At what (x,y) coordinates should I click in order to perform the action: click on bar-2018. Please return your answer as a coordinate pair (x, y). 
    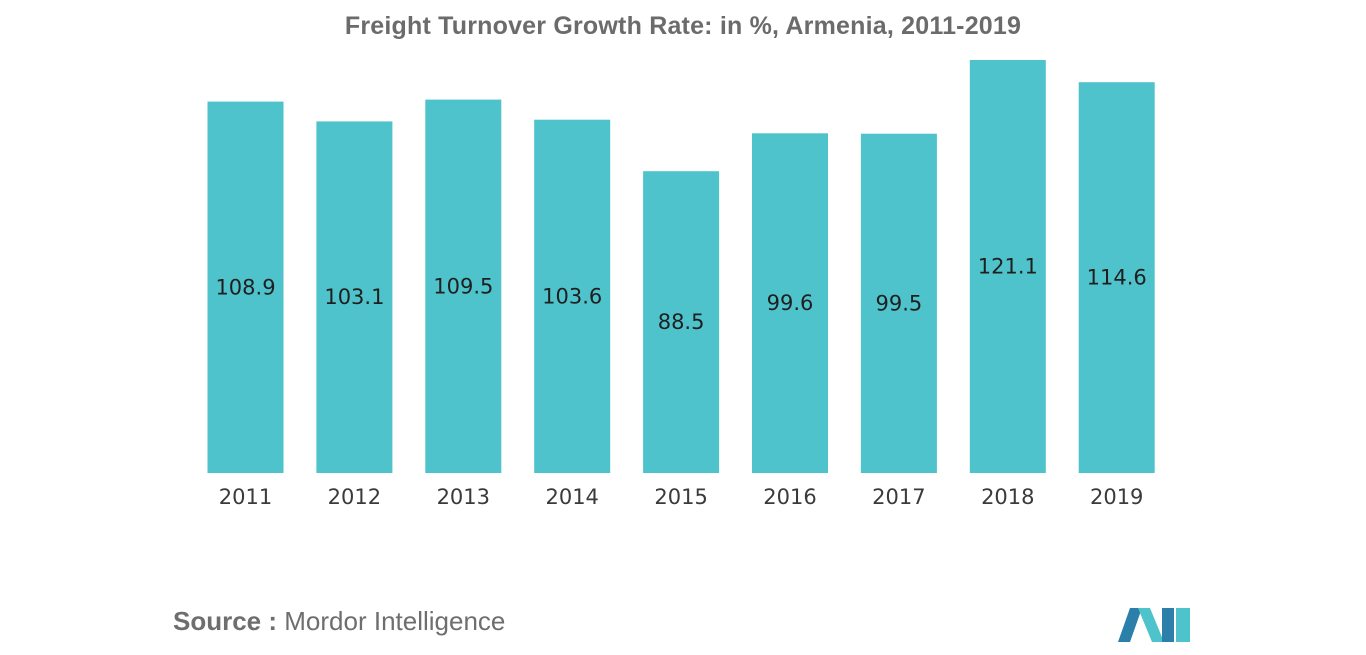
    Looking at the image, I should click on (1007, 266).